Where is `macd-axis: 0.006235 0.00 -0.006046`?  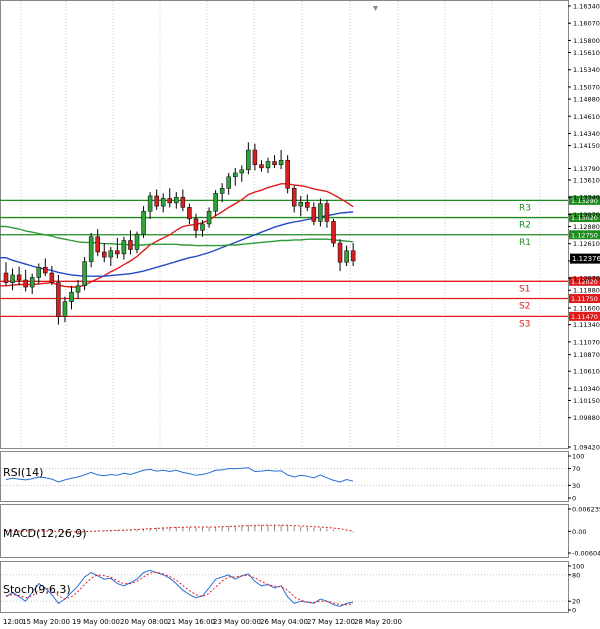
macd-axis: 0.006235 0.00 -0.006046 is located at coordinates (584, 532).